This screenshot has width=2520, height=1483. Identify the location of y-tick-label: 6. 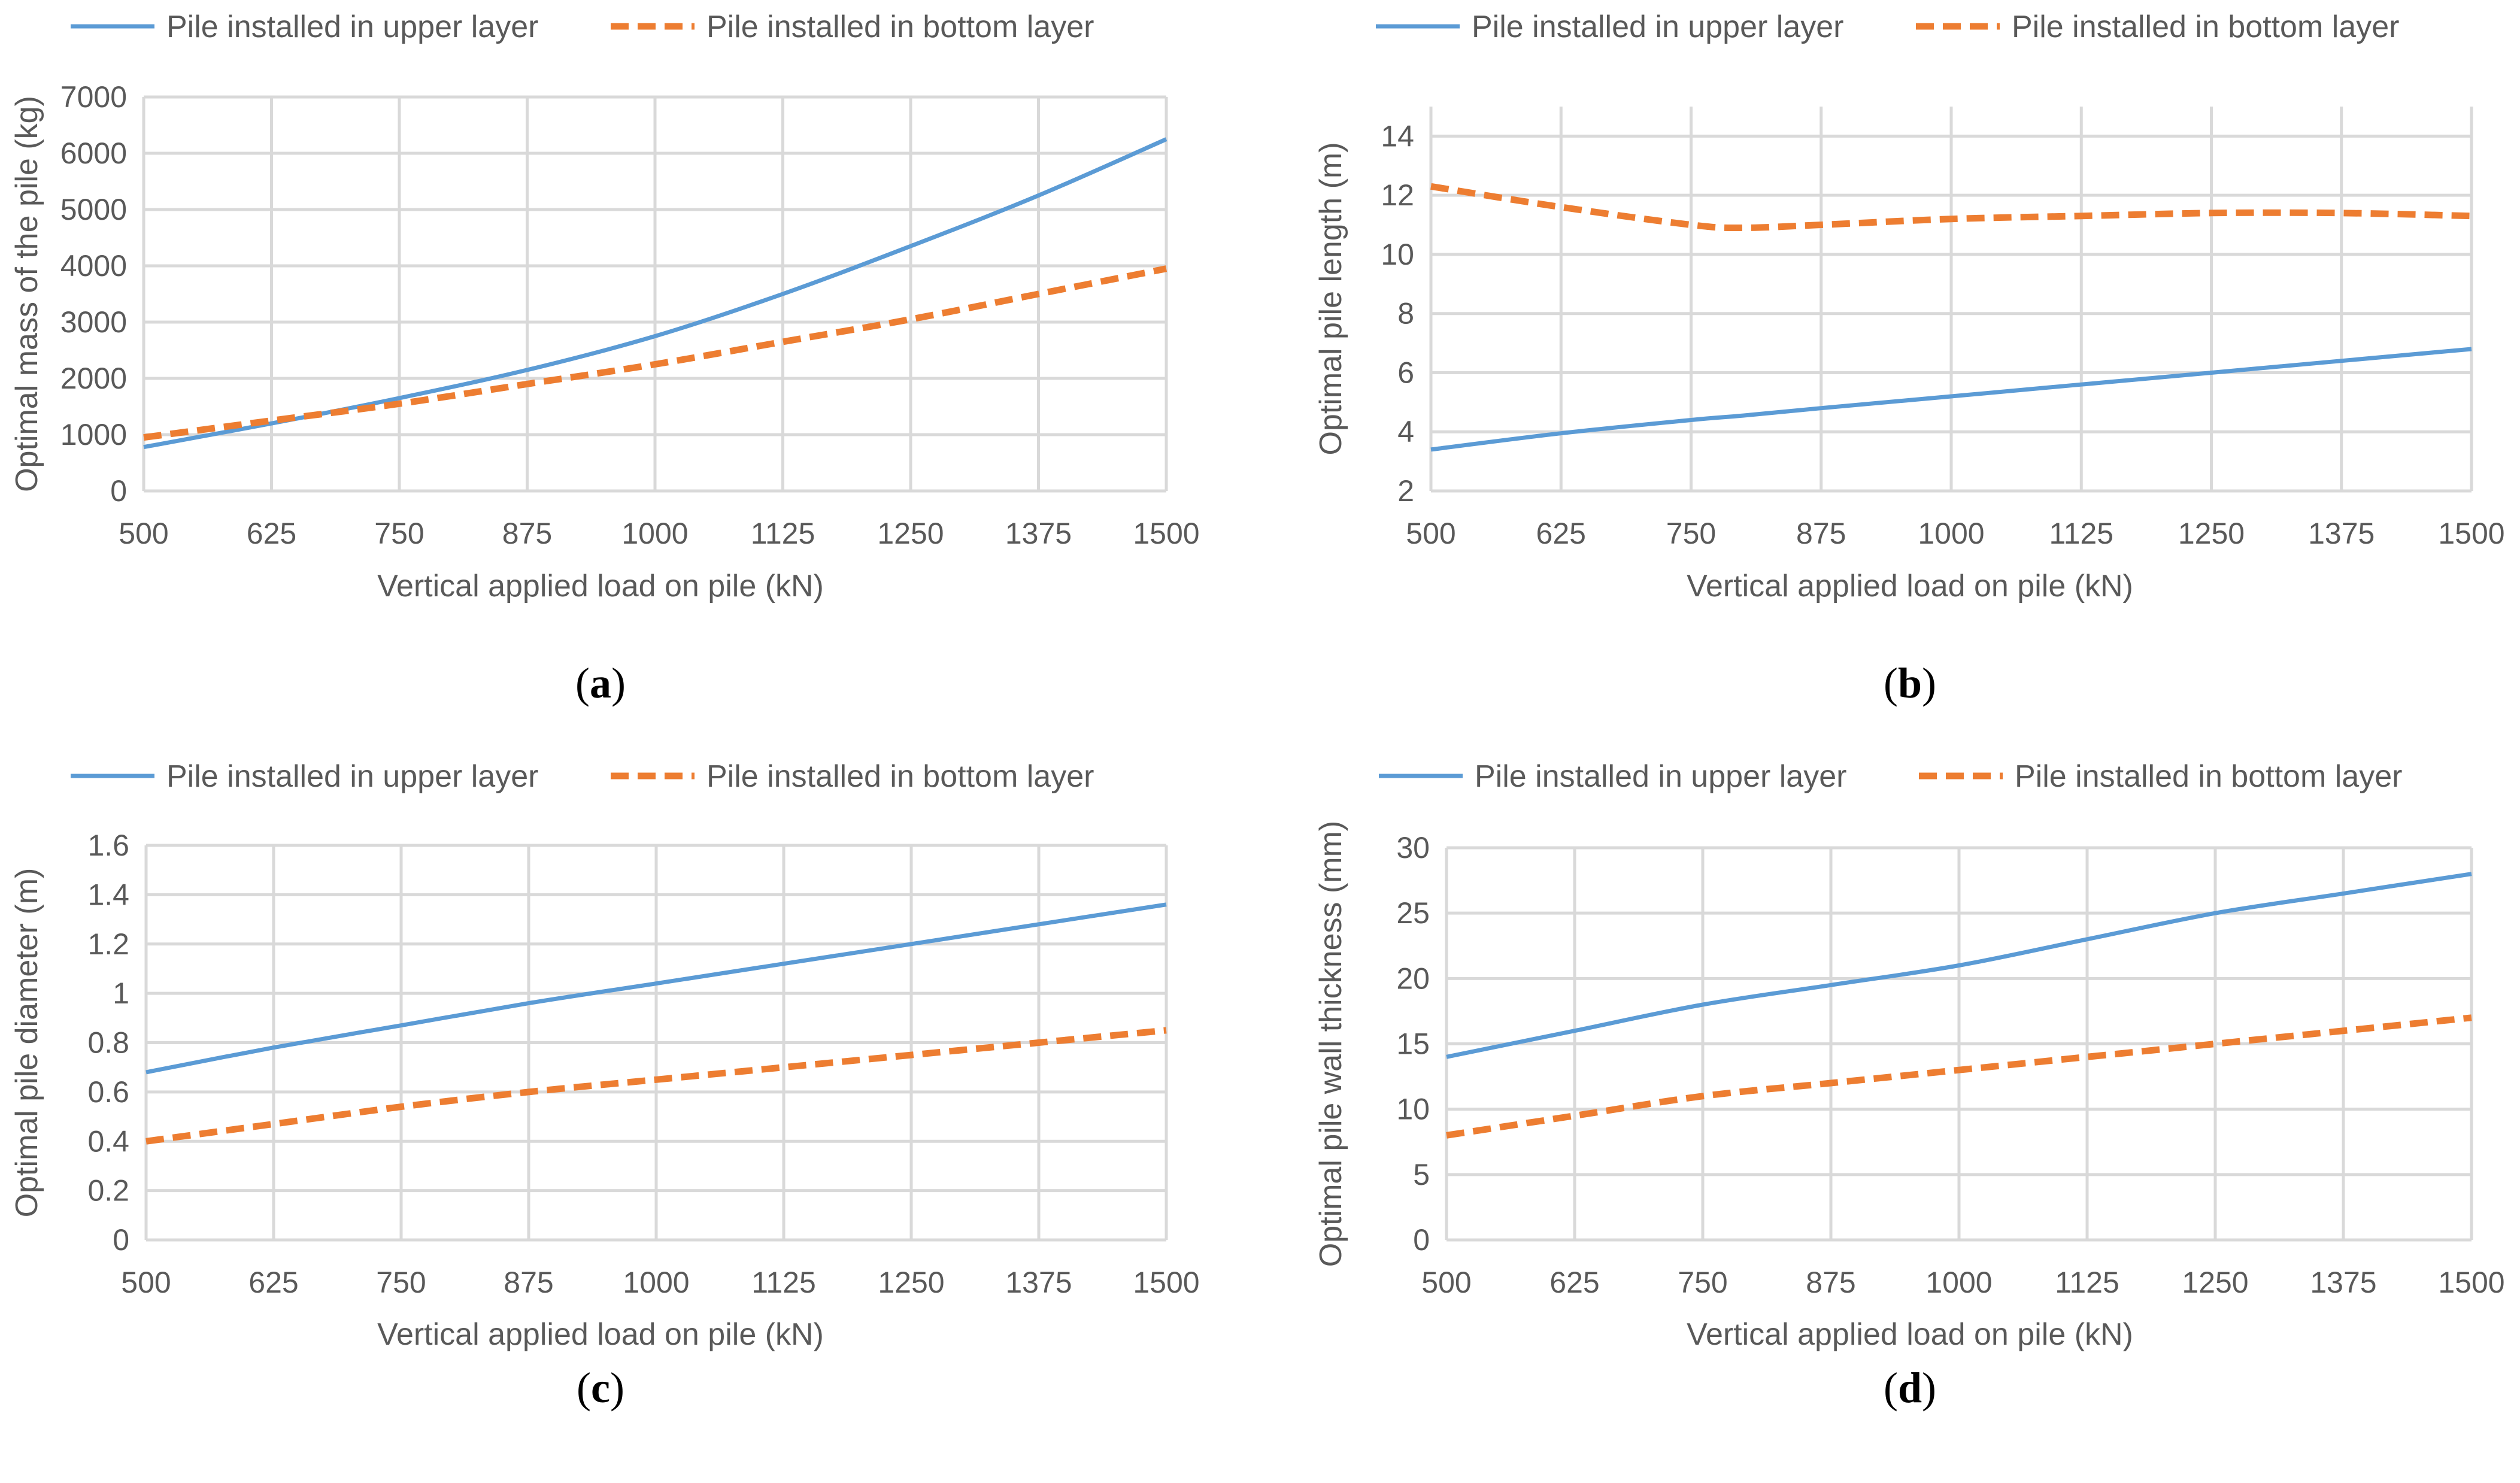
(1405, 372).